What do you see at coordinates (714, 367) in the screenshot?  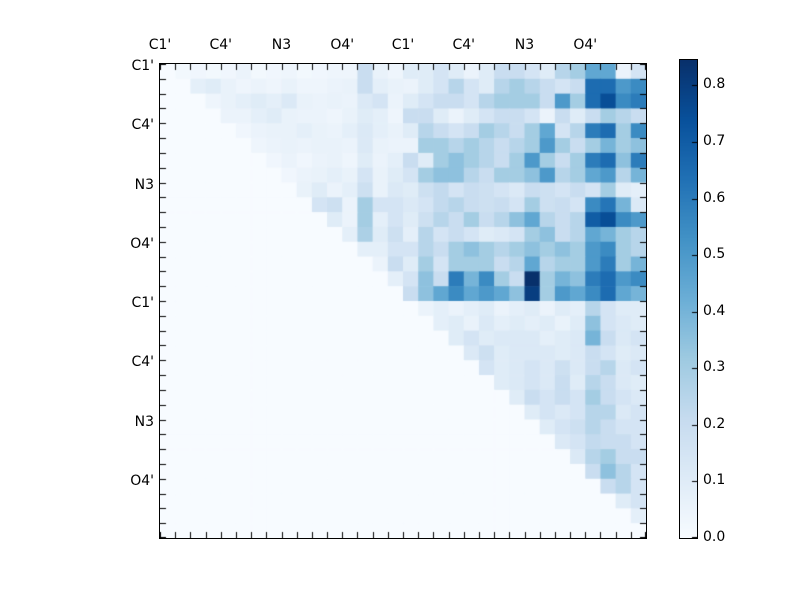 I see `colorbar-tick-label: 0.3` at bounding box center [714, 367].